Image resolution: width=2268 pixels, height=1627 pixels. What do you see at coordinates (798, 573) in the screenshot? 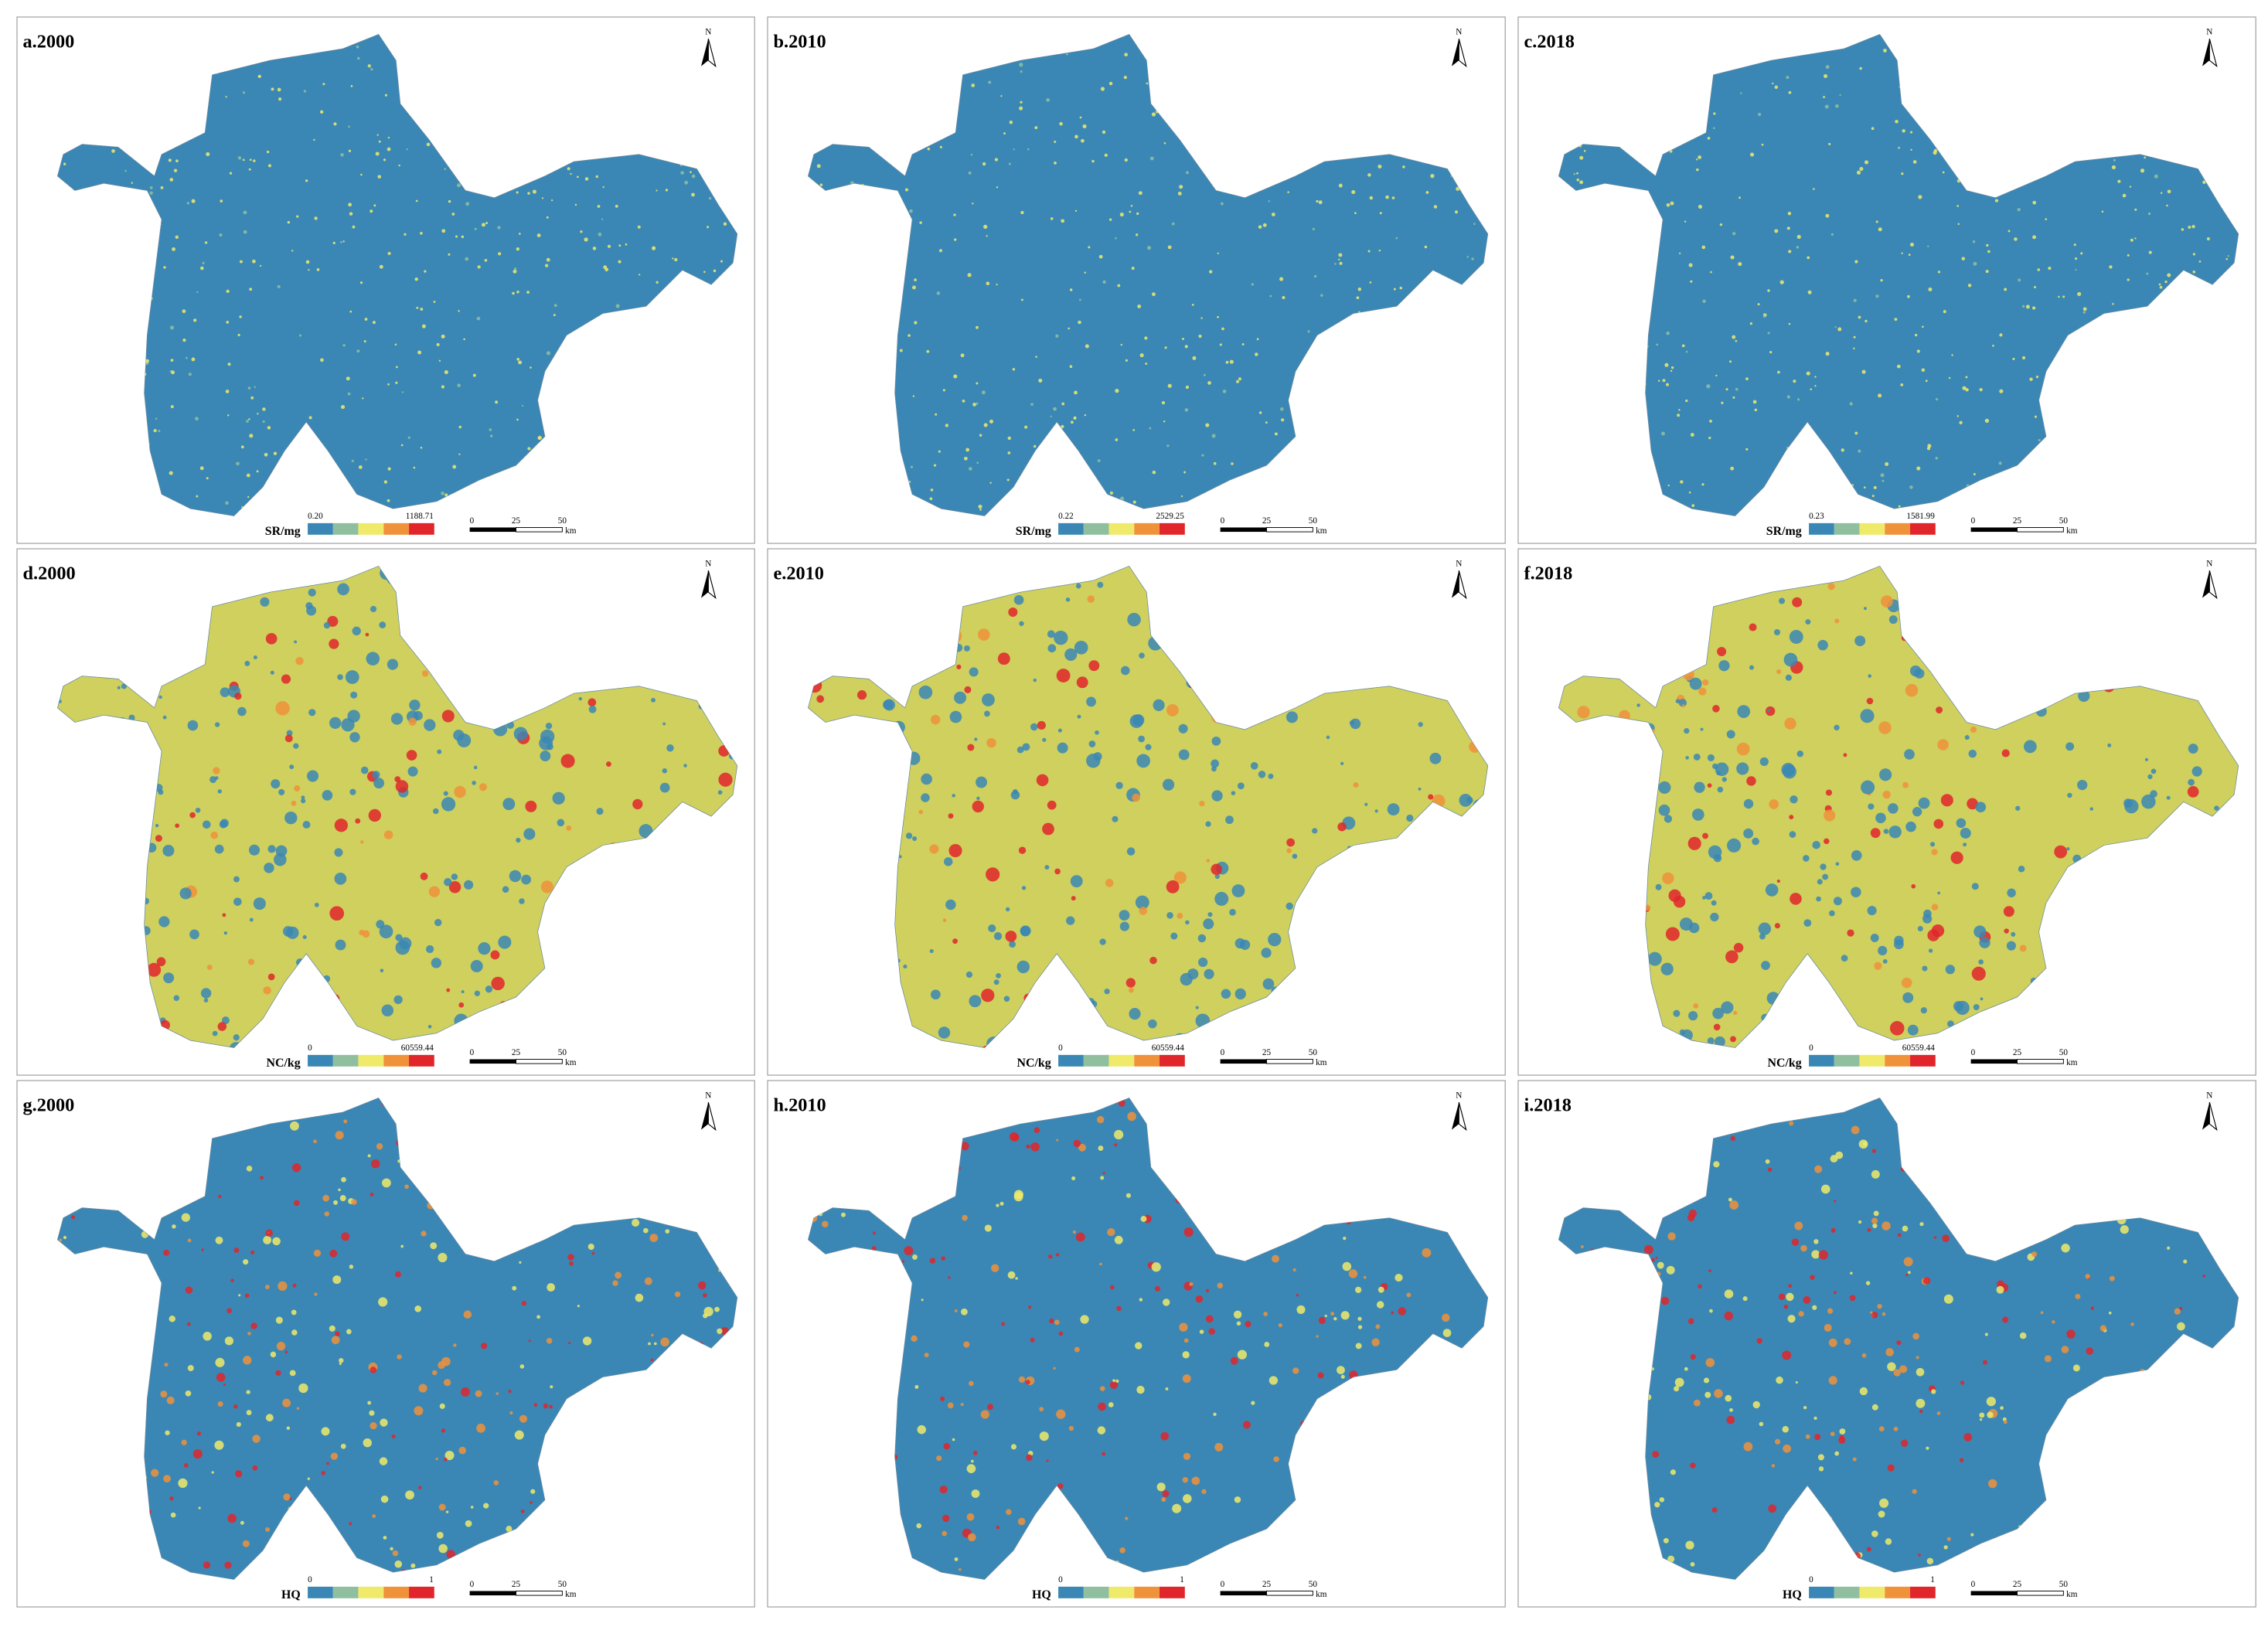
I see `panel-label: e.2010` at bounding box center [798, 573].